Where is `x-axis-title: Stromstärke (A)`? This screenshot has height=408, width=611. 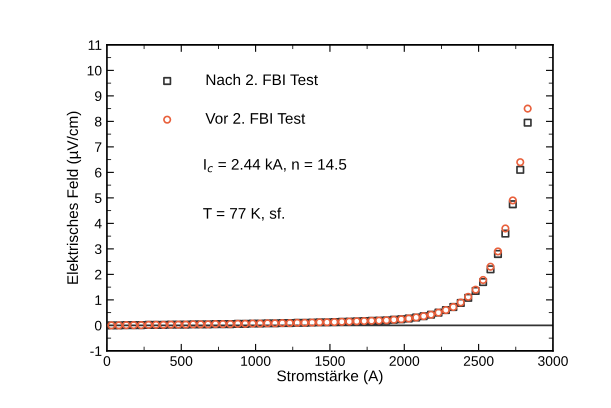 x-axis-title: Stromstärke (A) is located at coordinates (329, 377).